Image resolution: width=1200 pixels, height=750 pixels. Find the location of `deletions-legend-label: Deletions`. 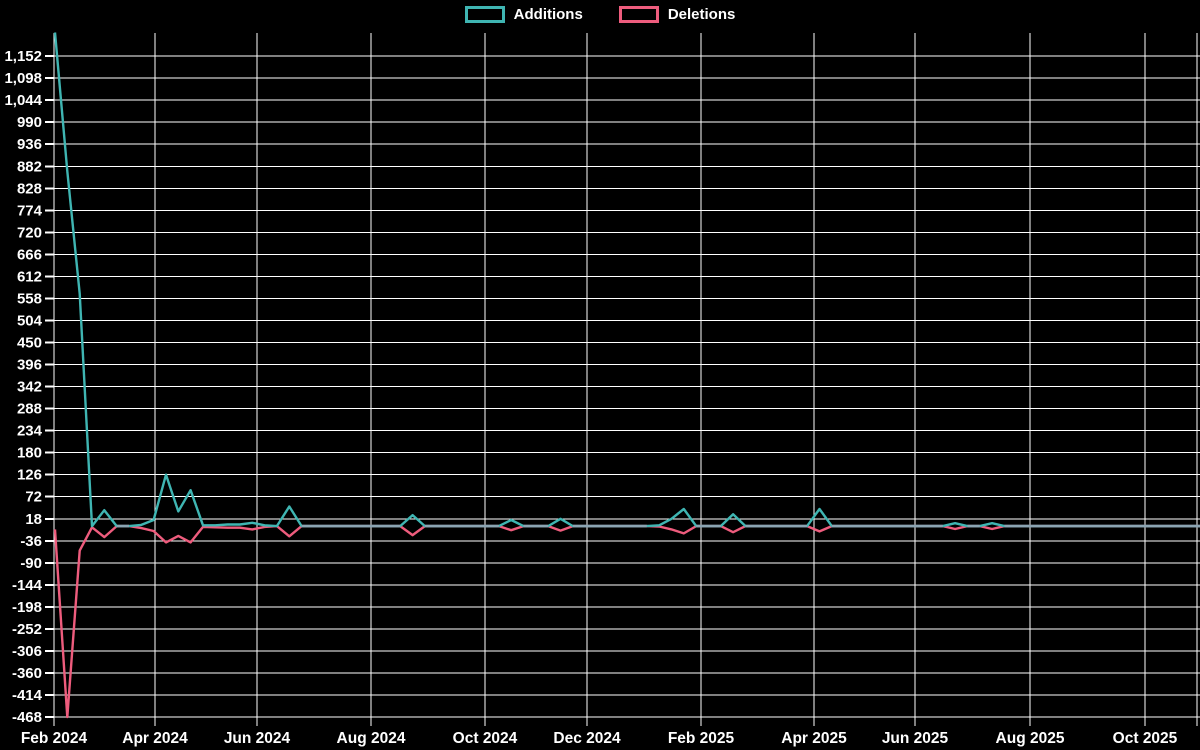

deletions-legend-label: Deletions is located at coordinates (701, 14).